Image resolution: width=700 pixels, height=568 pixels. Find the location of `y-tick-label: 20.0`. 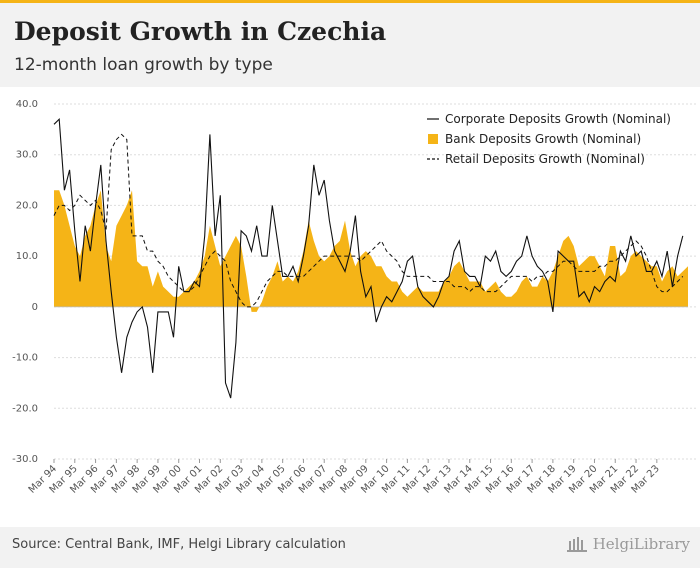

y-tick-label: 20.0 is located at coordinates (27, 205).